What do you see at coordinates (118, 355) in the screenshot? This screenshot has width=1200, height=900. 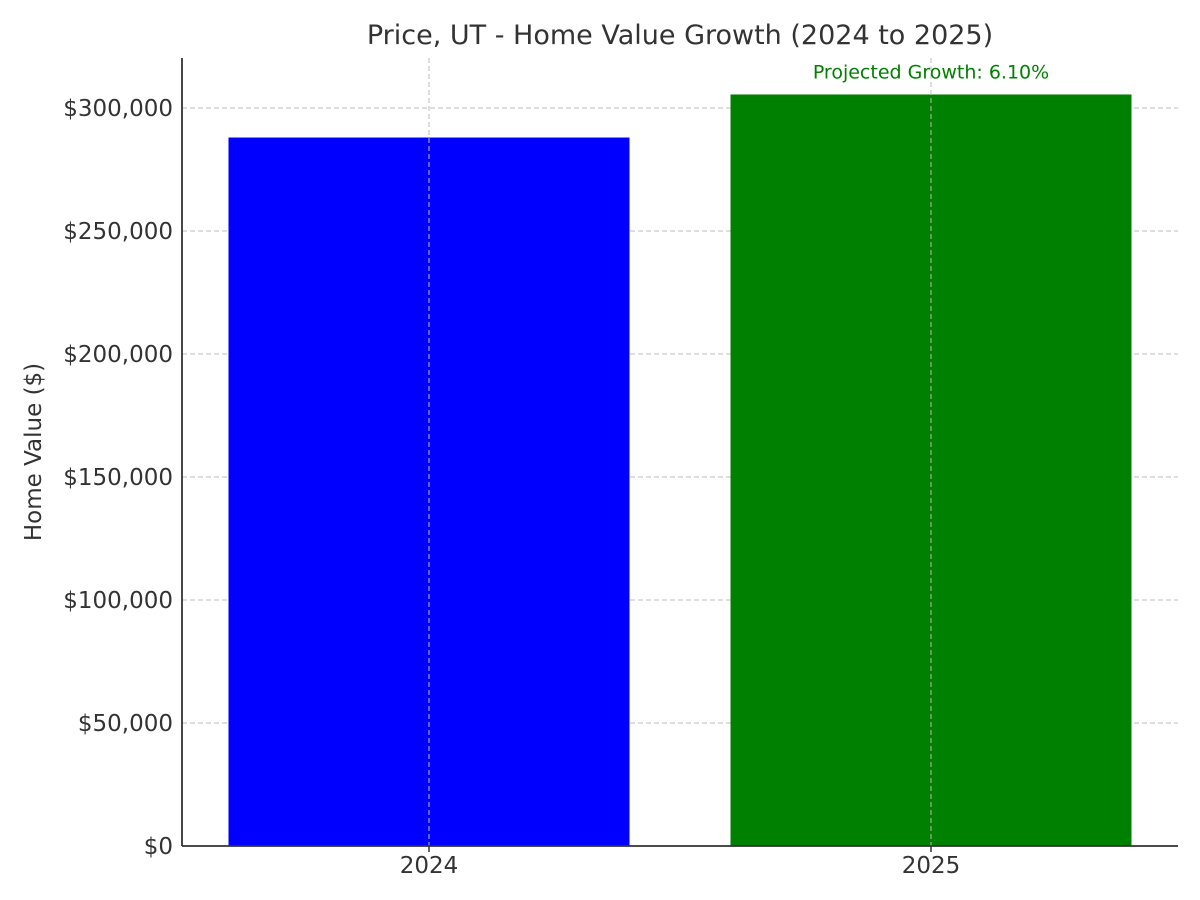 I see `y-tick-label: $200,000` at bounding box center [118, 355].